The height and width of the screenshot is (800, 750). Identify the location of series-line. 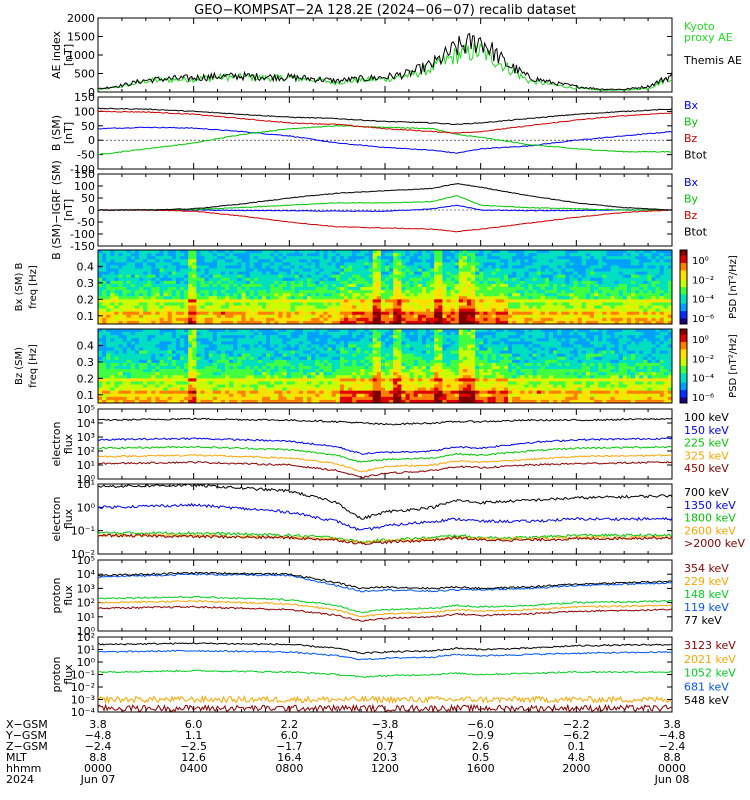
(384, 122).